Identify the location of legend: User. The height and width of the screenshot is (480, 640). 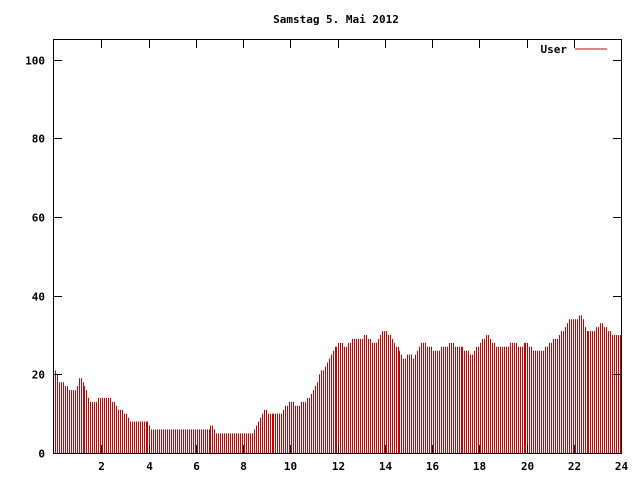
(574, 49).